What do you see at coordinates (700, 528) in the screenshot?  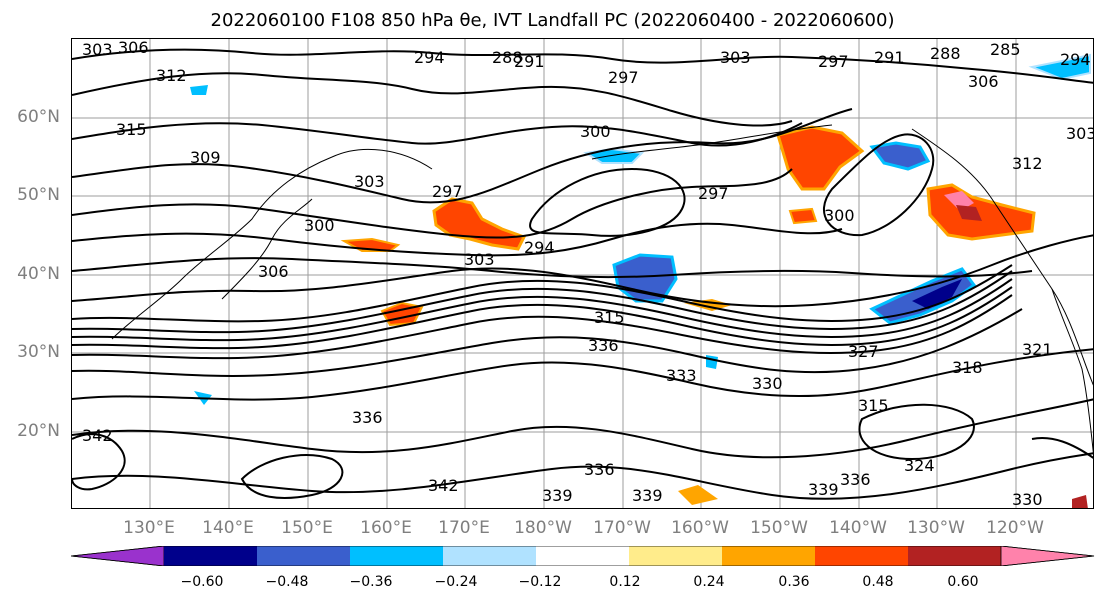 I see `lon-label: 160°W` at bounding box center [700, 528].